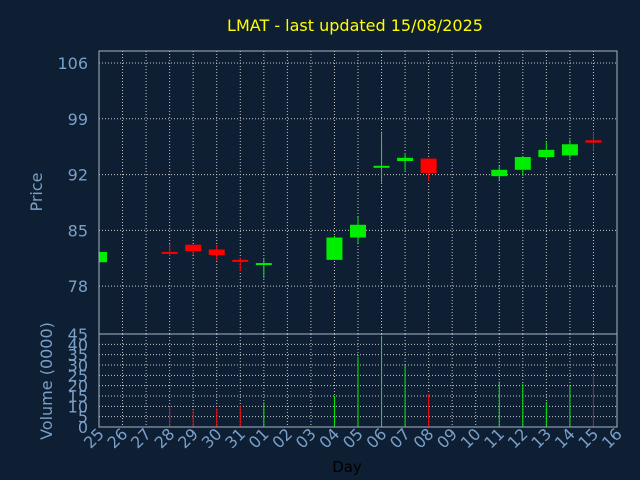  Describe the element at coordinates (78, 375) in the screenshot. I see `volume-tick-label: 25` at that location.